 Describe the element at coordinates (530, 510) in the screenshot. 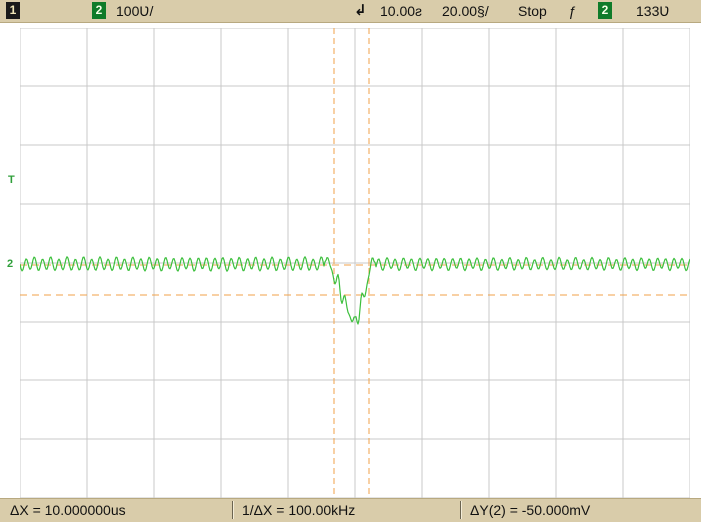

I see `delta-y-measurement: ΔY(2) = -50.000mV` at that location.